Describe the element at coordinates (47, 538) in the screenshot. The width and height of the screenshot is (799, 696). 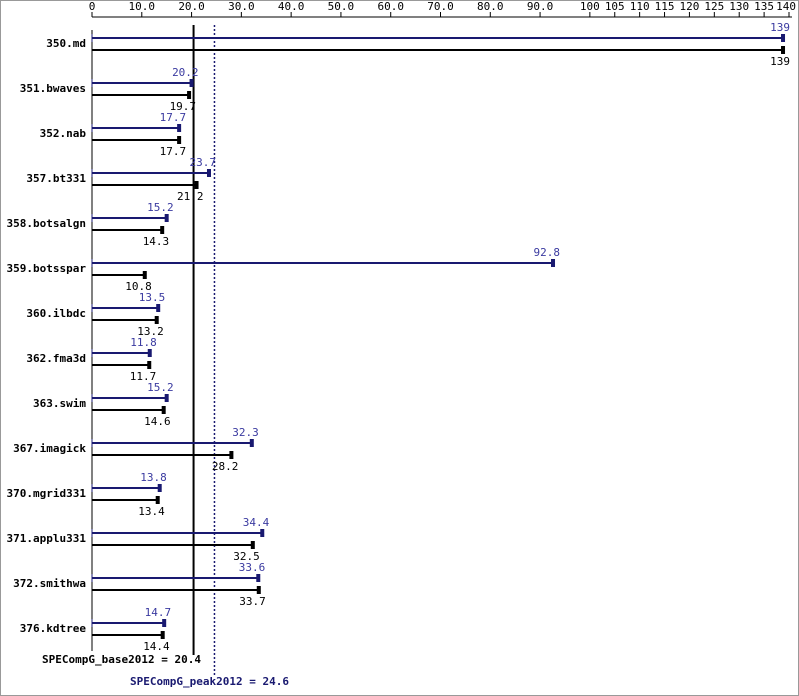
I see `y-tick-label: 371.applu331` at that location.